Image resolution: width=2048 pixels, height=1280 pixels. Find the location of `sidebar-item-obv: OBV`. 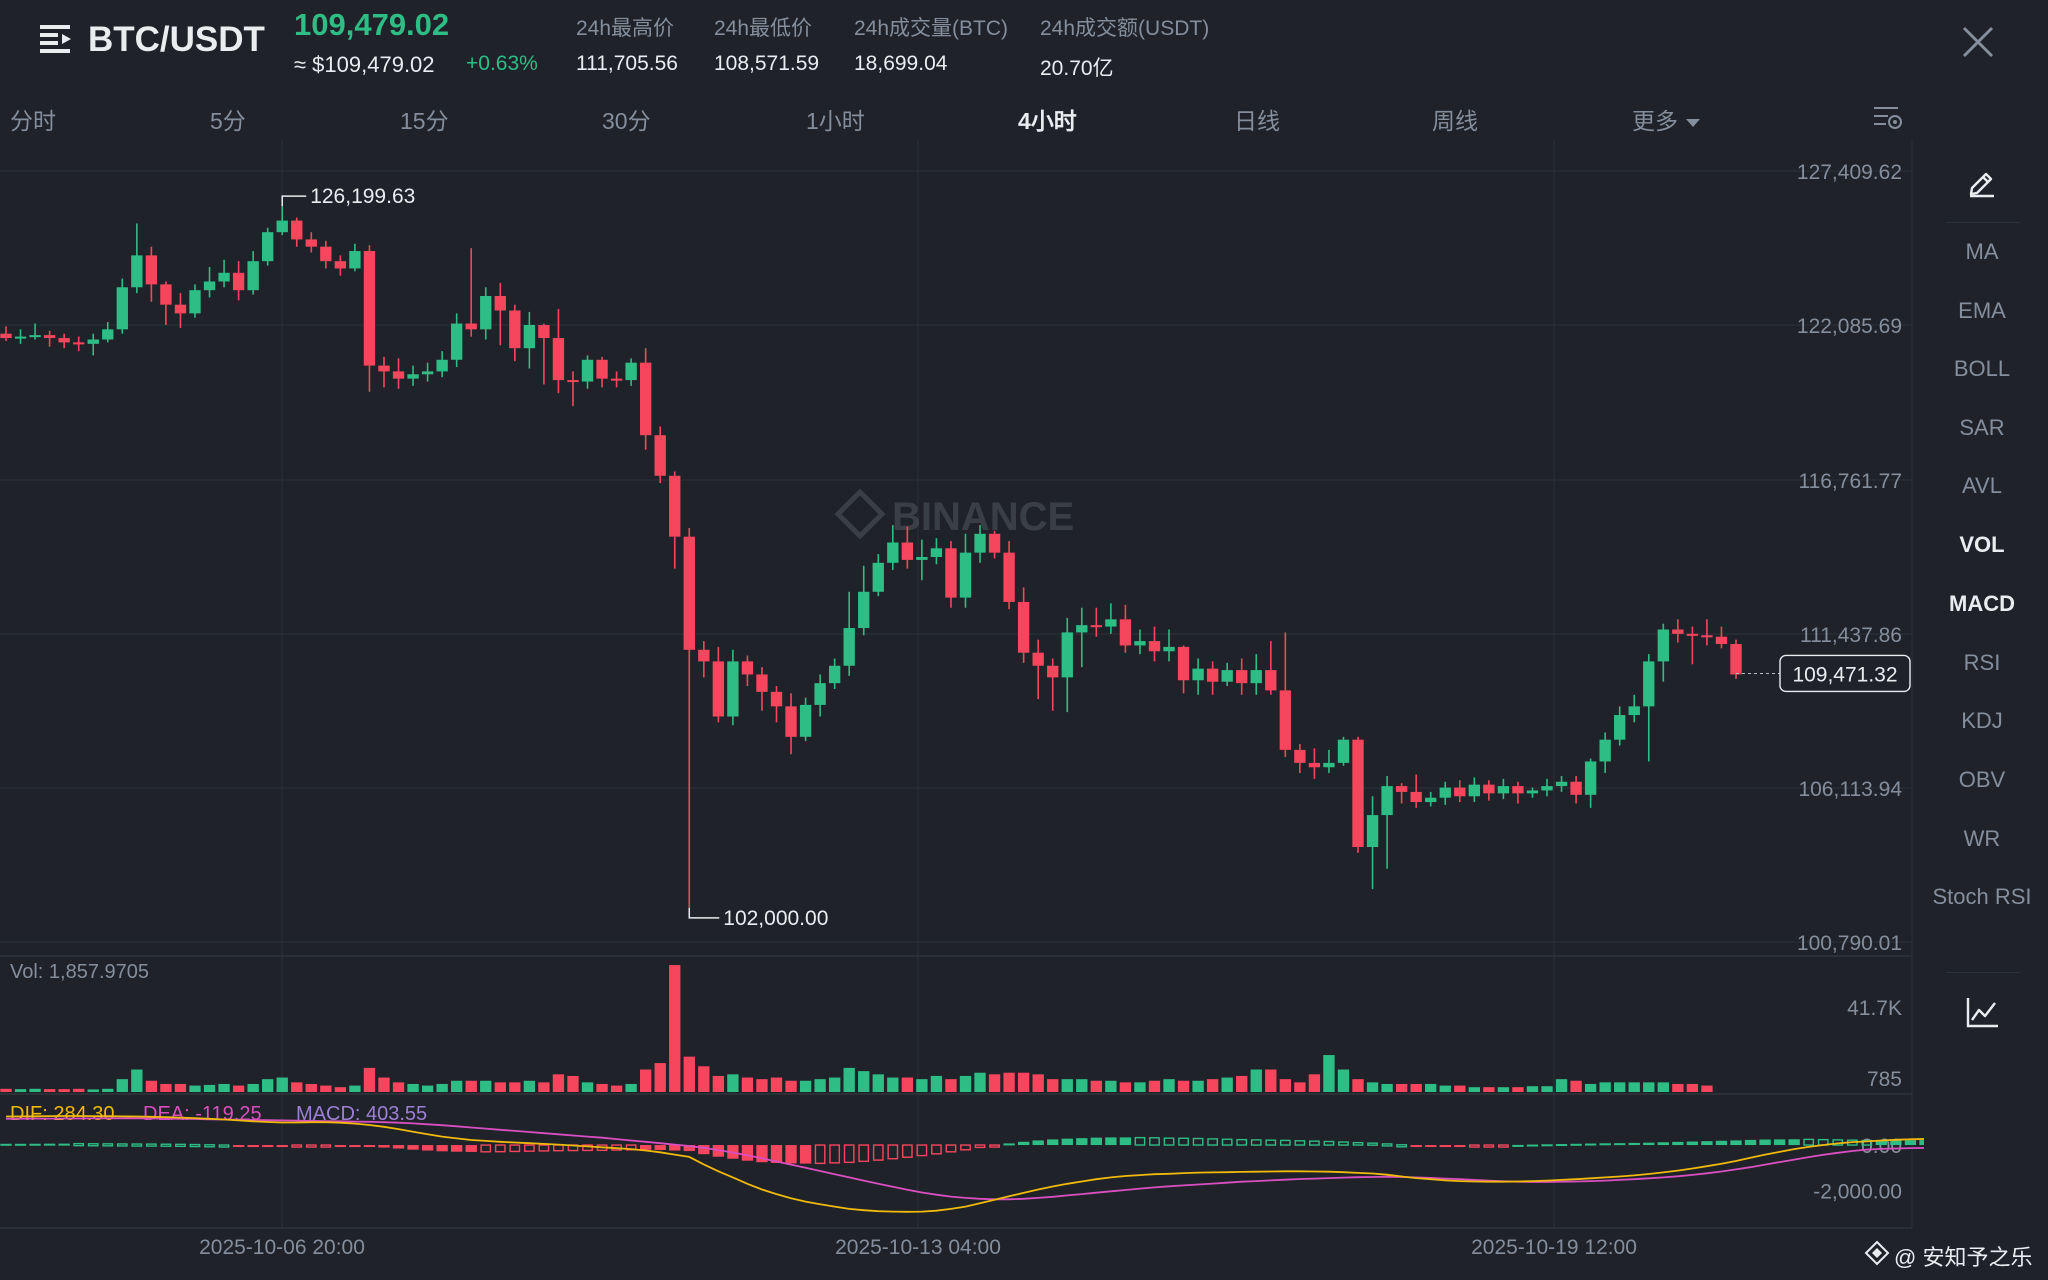

sidebar-item-obv: OBV is located at coordinates (1982, 779).